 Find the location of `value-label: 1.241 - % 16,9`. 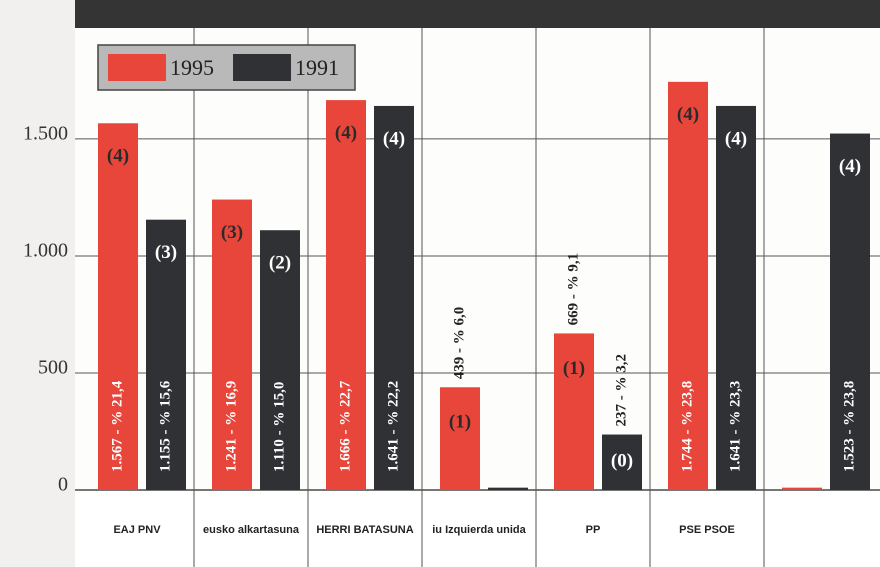

value-label: 1.241 - % 16,9 is located at coordinates (231, 426).